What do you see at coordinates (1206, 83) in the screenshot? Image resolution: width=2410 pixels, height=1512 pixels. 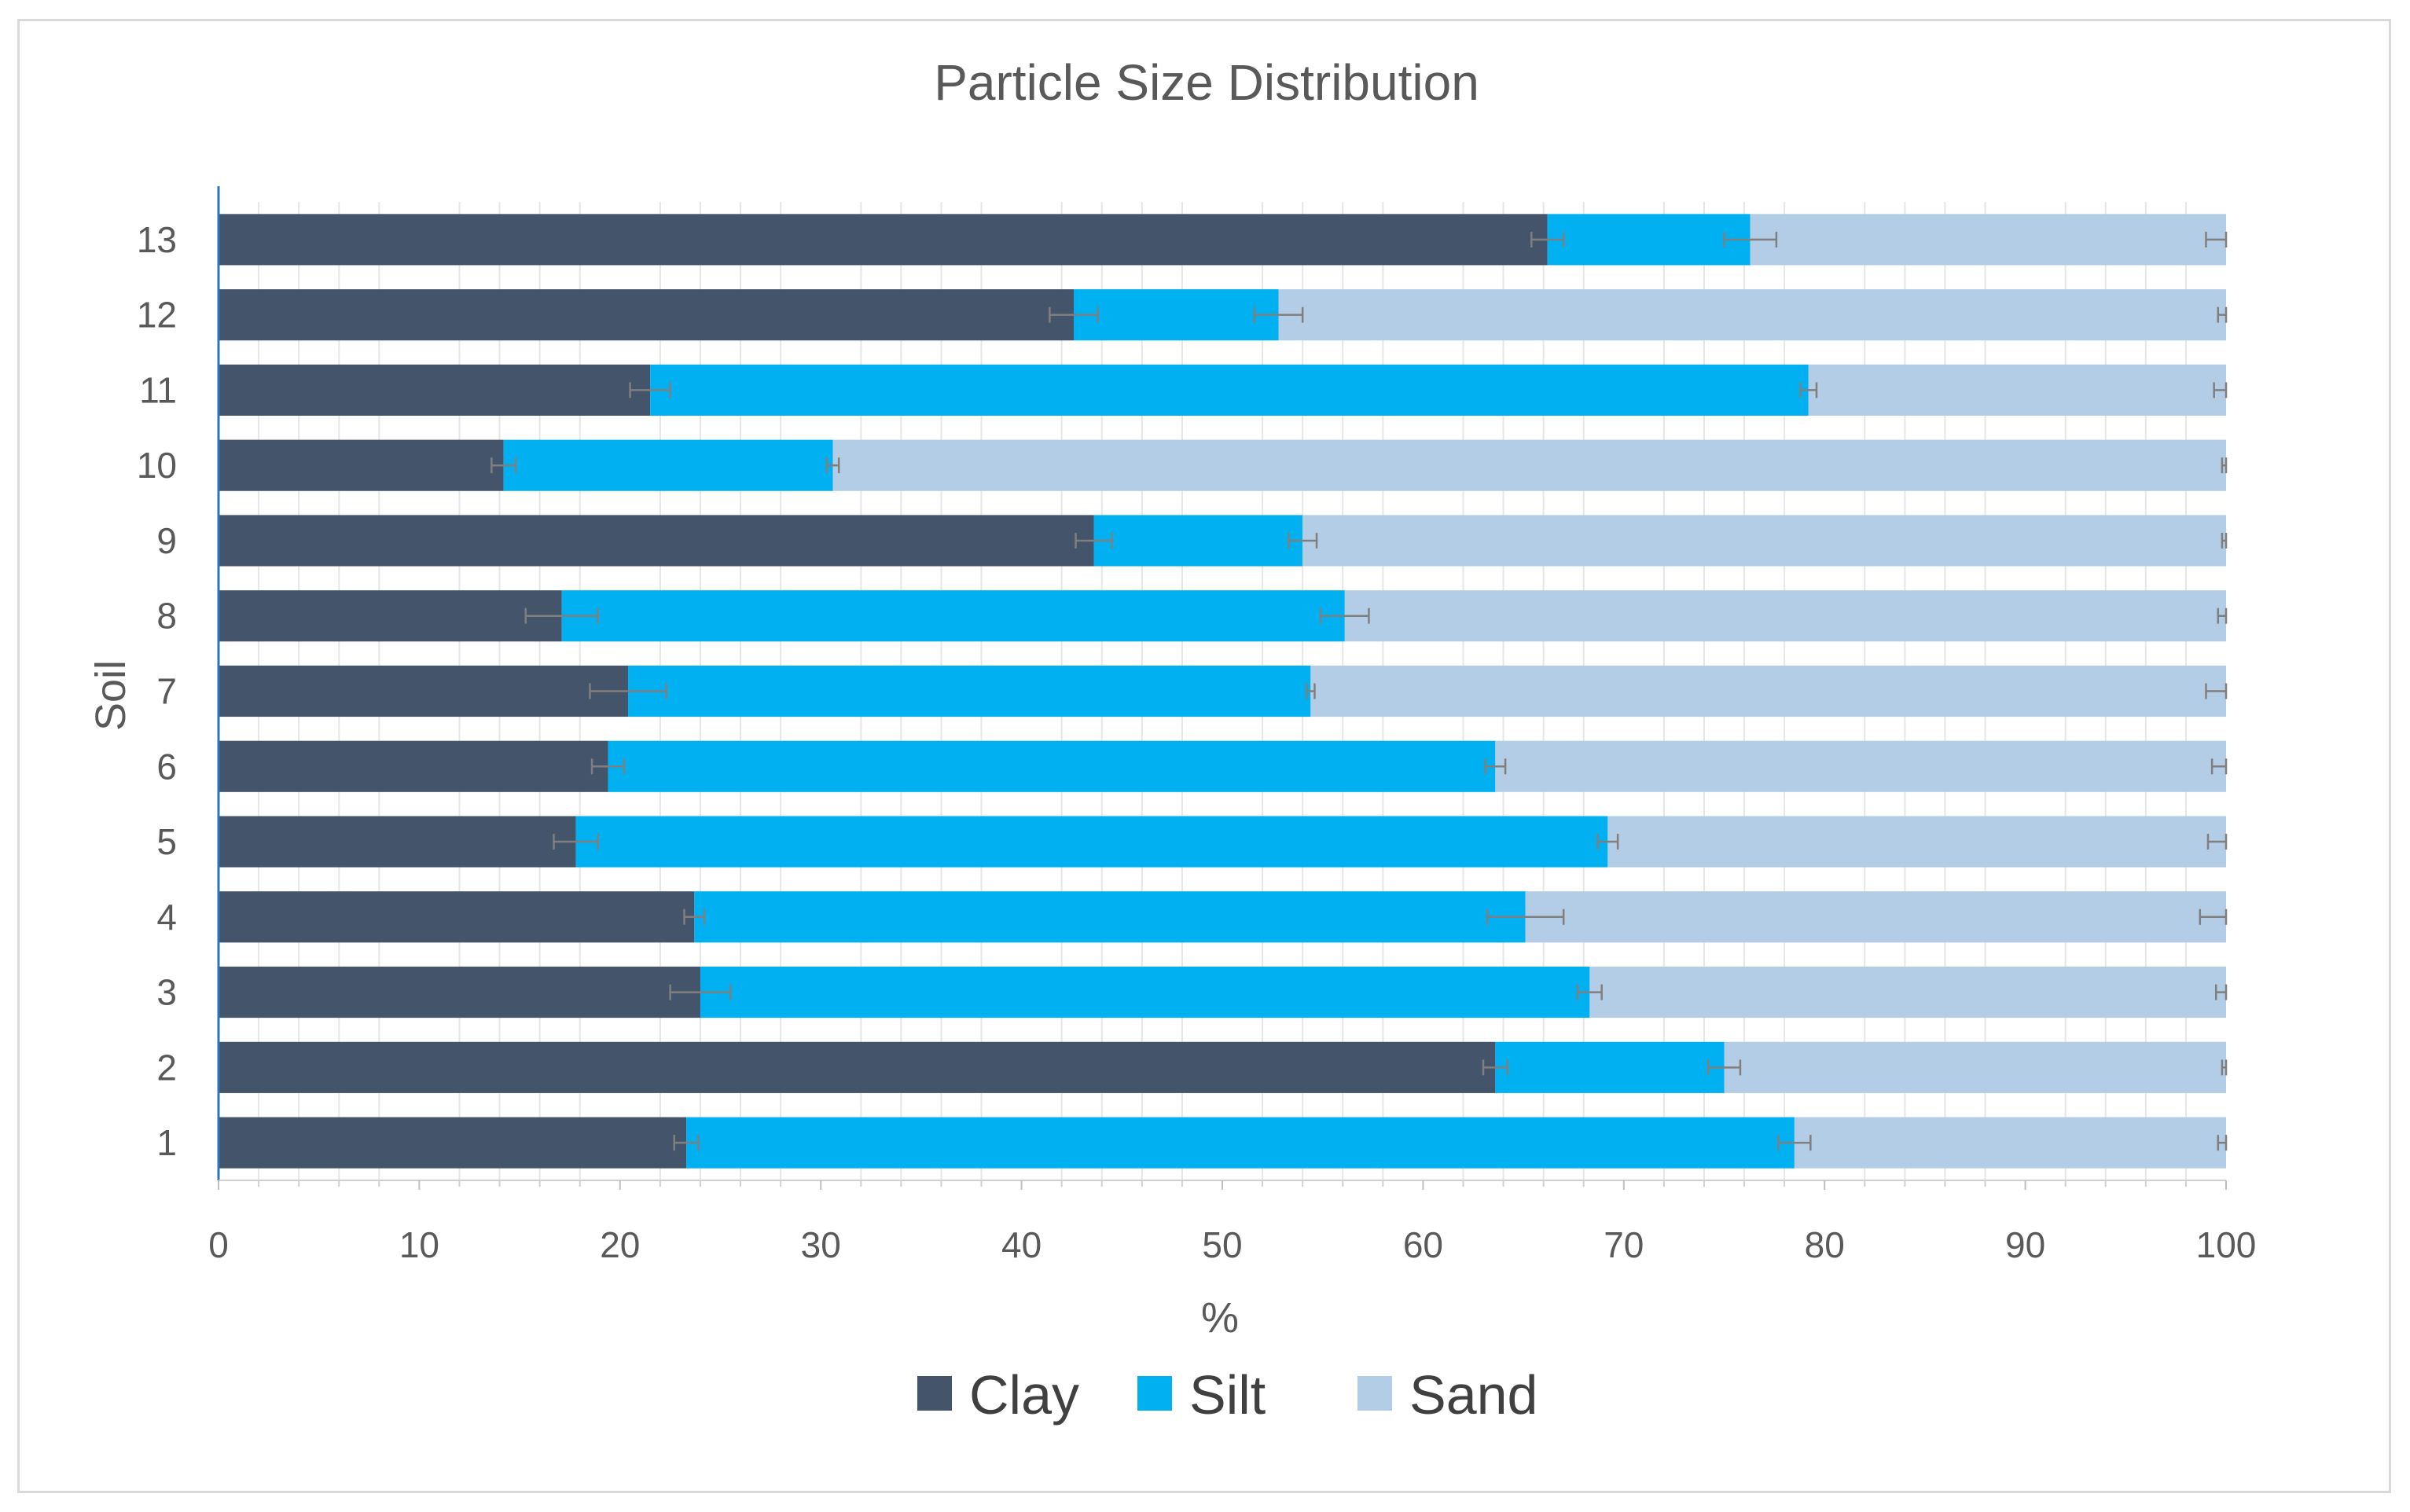 I see `chart-title: Particle Size Distribution` at bounding box center [1206, 83].